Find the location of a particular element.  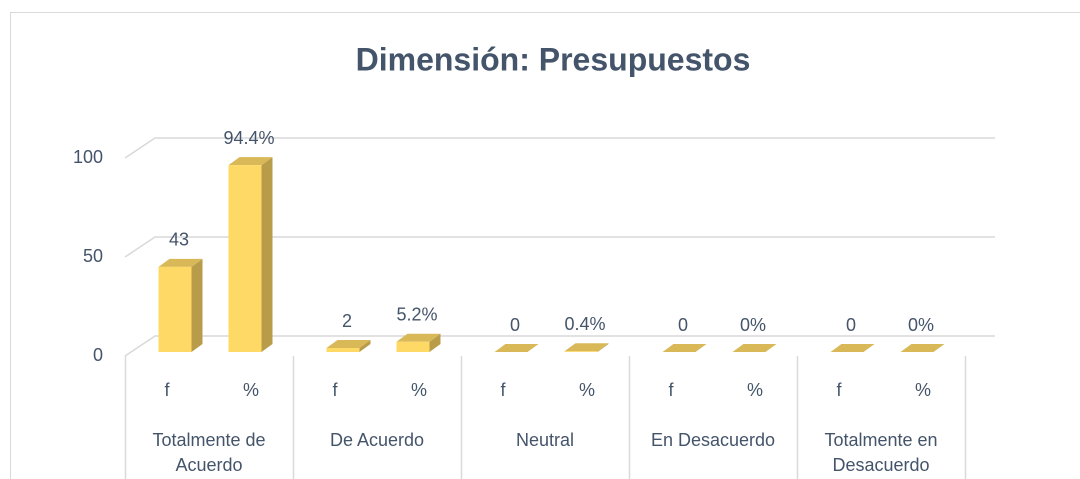

group-label: Totalmente de Acuerdo is located at coordinates (209, 452).